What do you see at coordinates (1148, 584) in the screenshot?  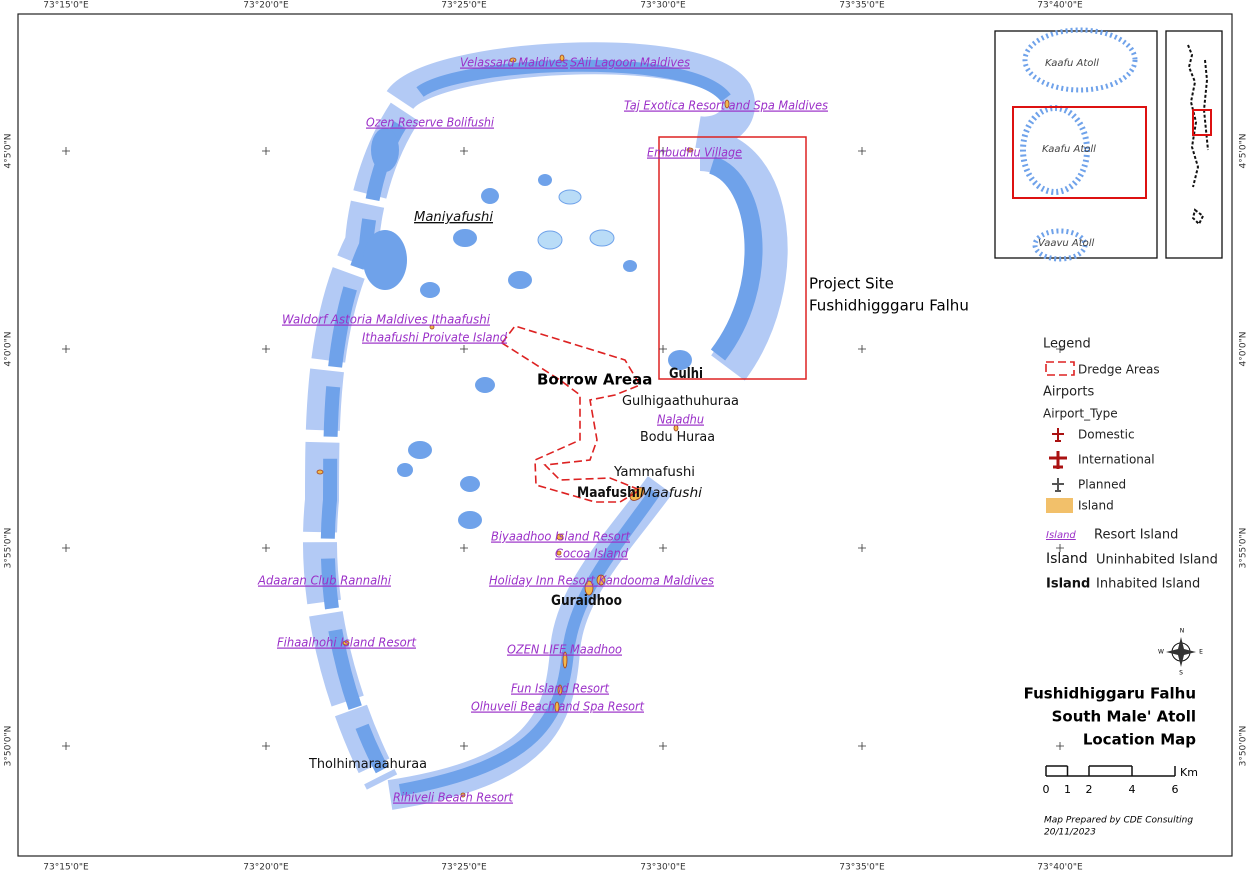 I see `legend-label: Inhabited Island` at bounding box center [1148, 584].